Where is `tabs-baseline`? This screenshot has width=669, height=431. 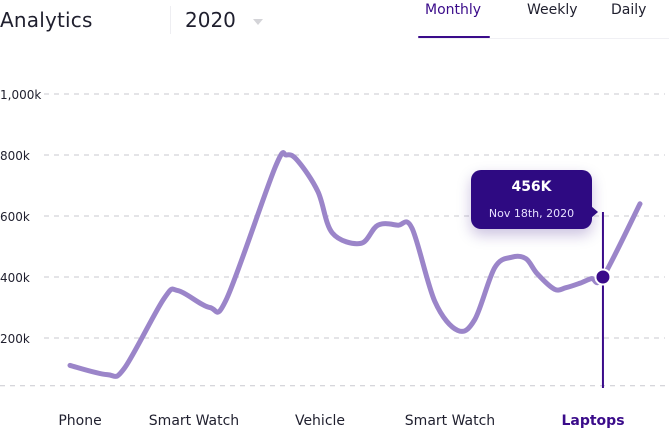
tabs-baseline is located at coordinates (543, 38).